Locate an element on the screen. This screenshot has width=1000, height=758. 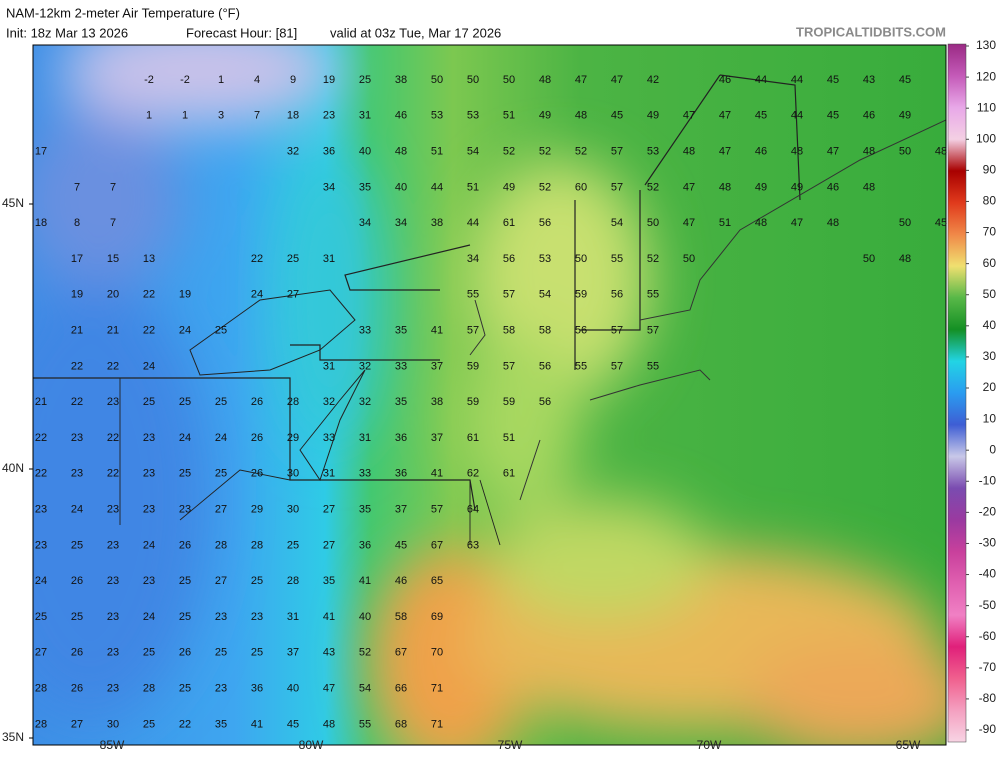
temperature-label: 34 is located at coordinates (365, 223).